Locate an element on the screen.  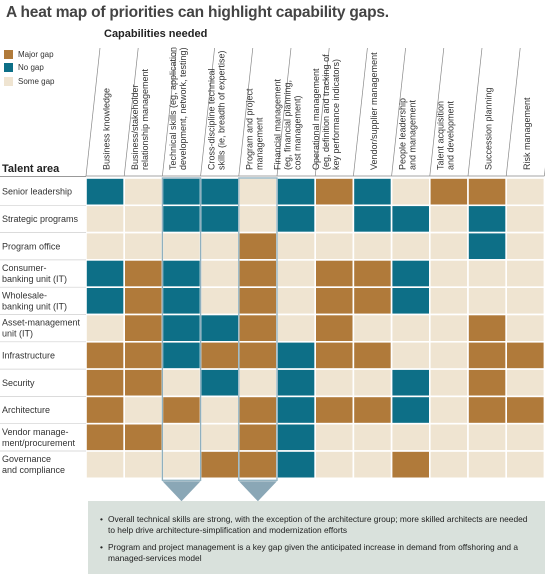
column-label-line: and development is located at coordinates (450, 135).